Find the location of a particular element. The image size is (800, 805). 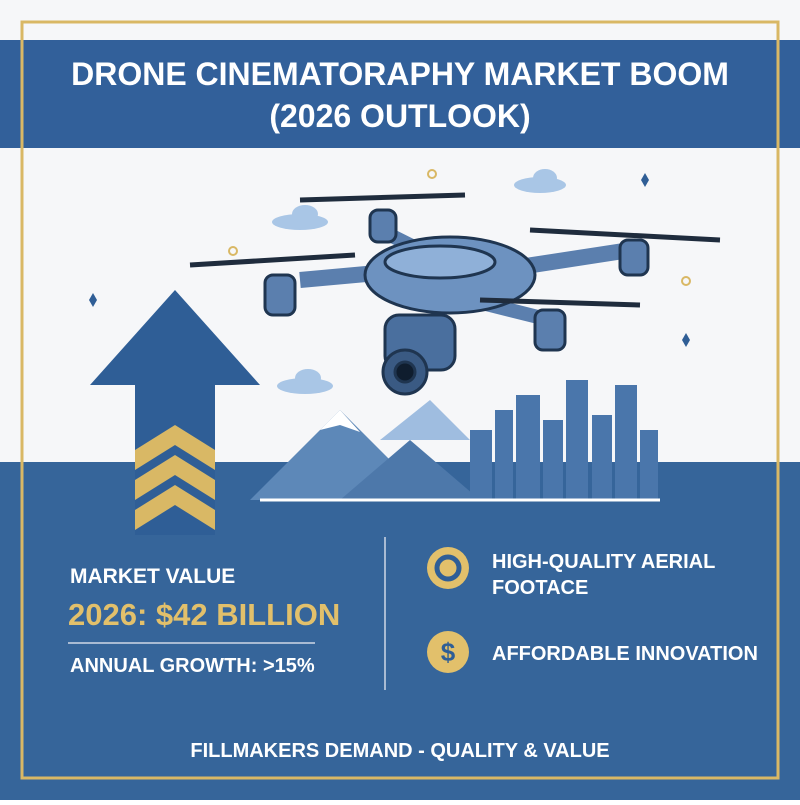

footer-text: FILLMAKERS DEMAND - QUALITY & VALUE is located at coordinates (399, 751).